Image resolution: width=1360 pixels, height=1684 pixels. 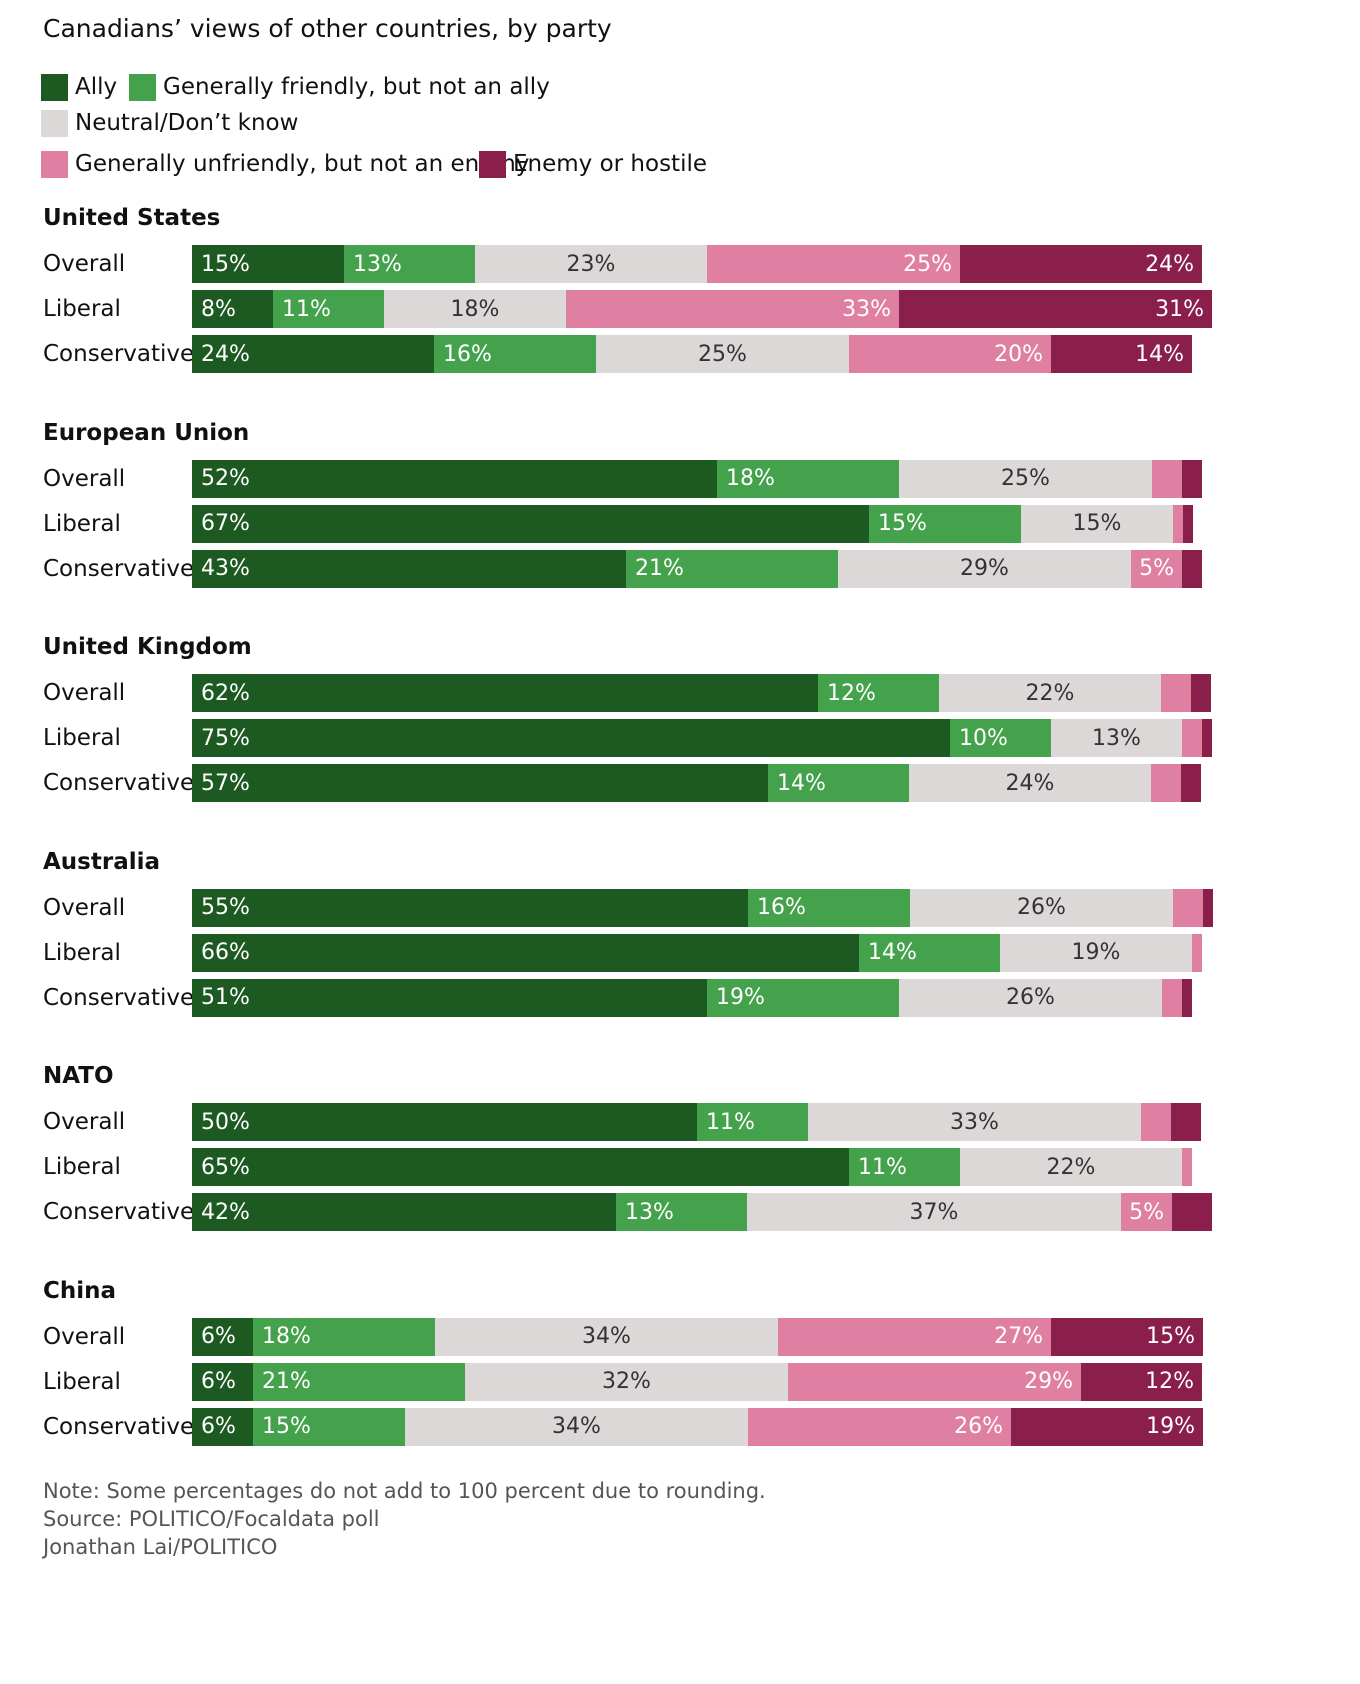 I want to click on bar-segment-neutral: 22%, so click(x=1071, y=1167).